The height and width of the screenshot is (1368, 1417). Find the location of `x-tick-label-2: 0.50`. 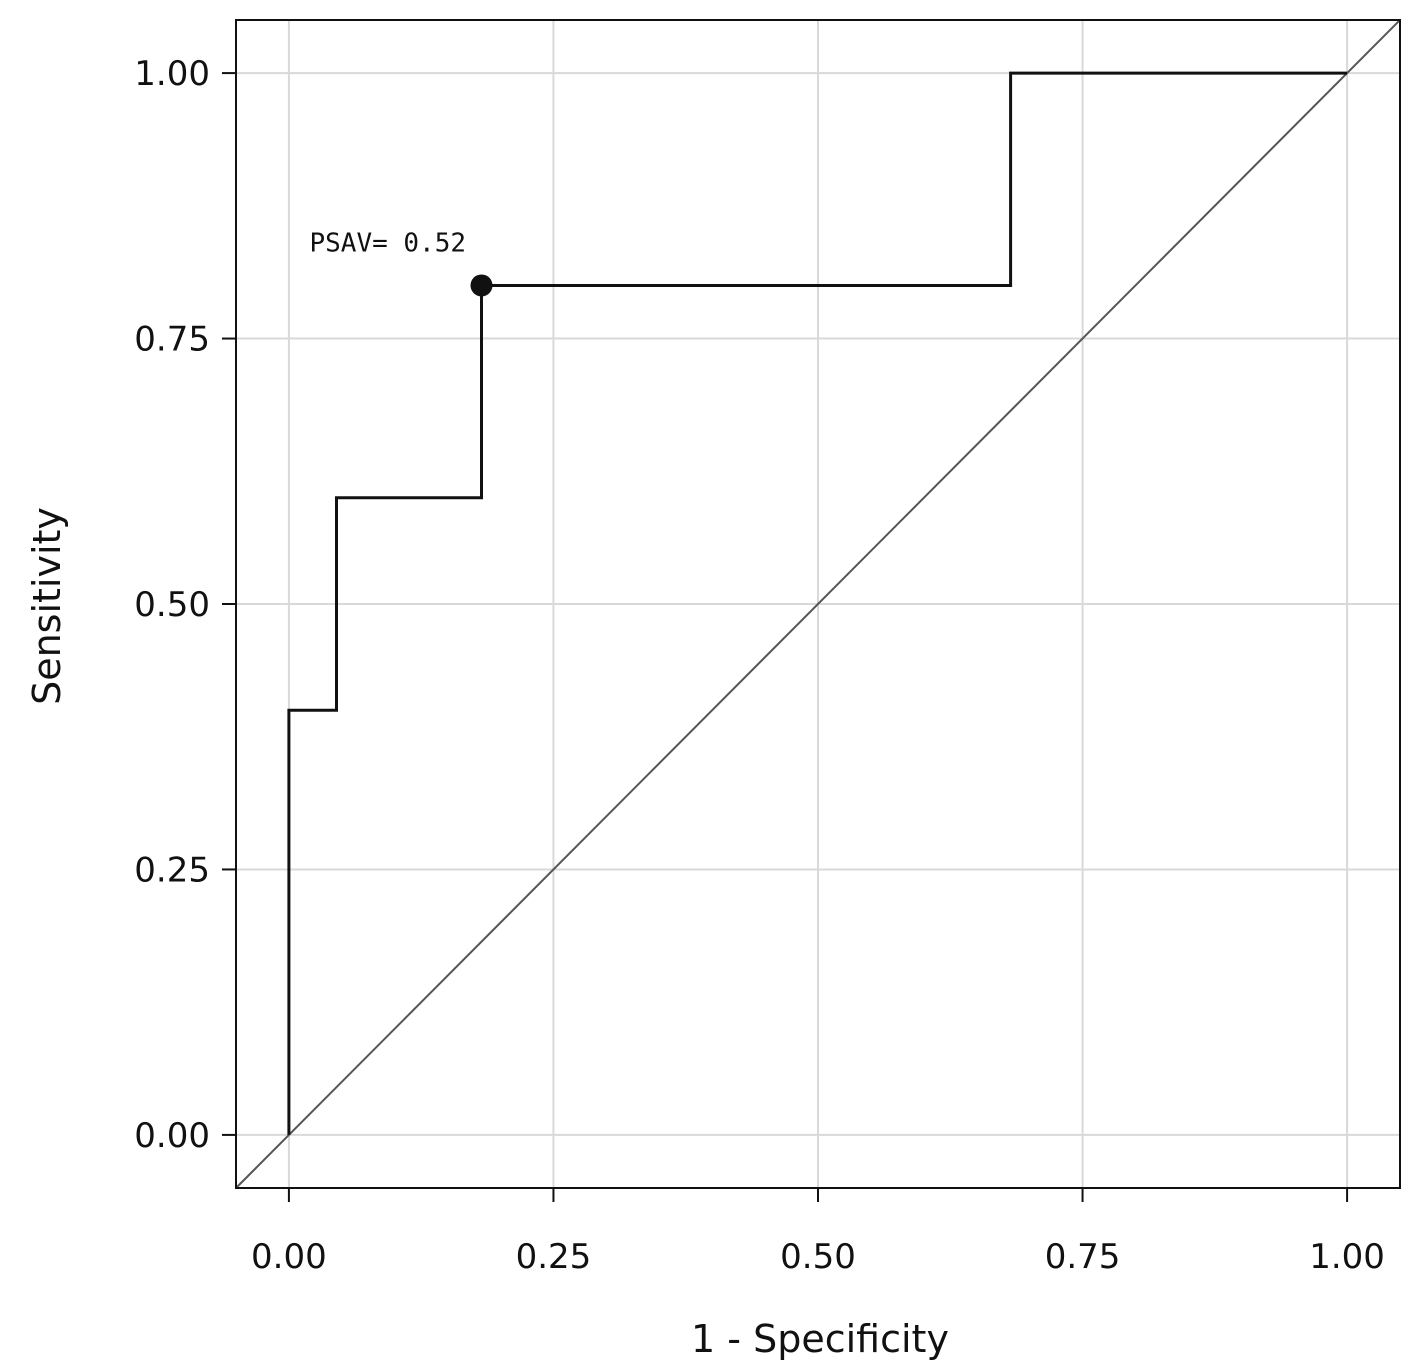

x-tick-label-2: 0.50 is located at coordinates (818, 1257).